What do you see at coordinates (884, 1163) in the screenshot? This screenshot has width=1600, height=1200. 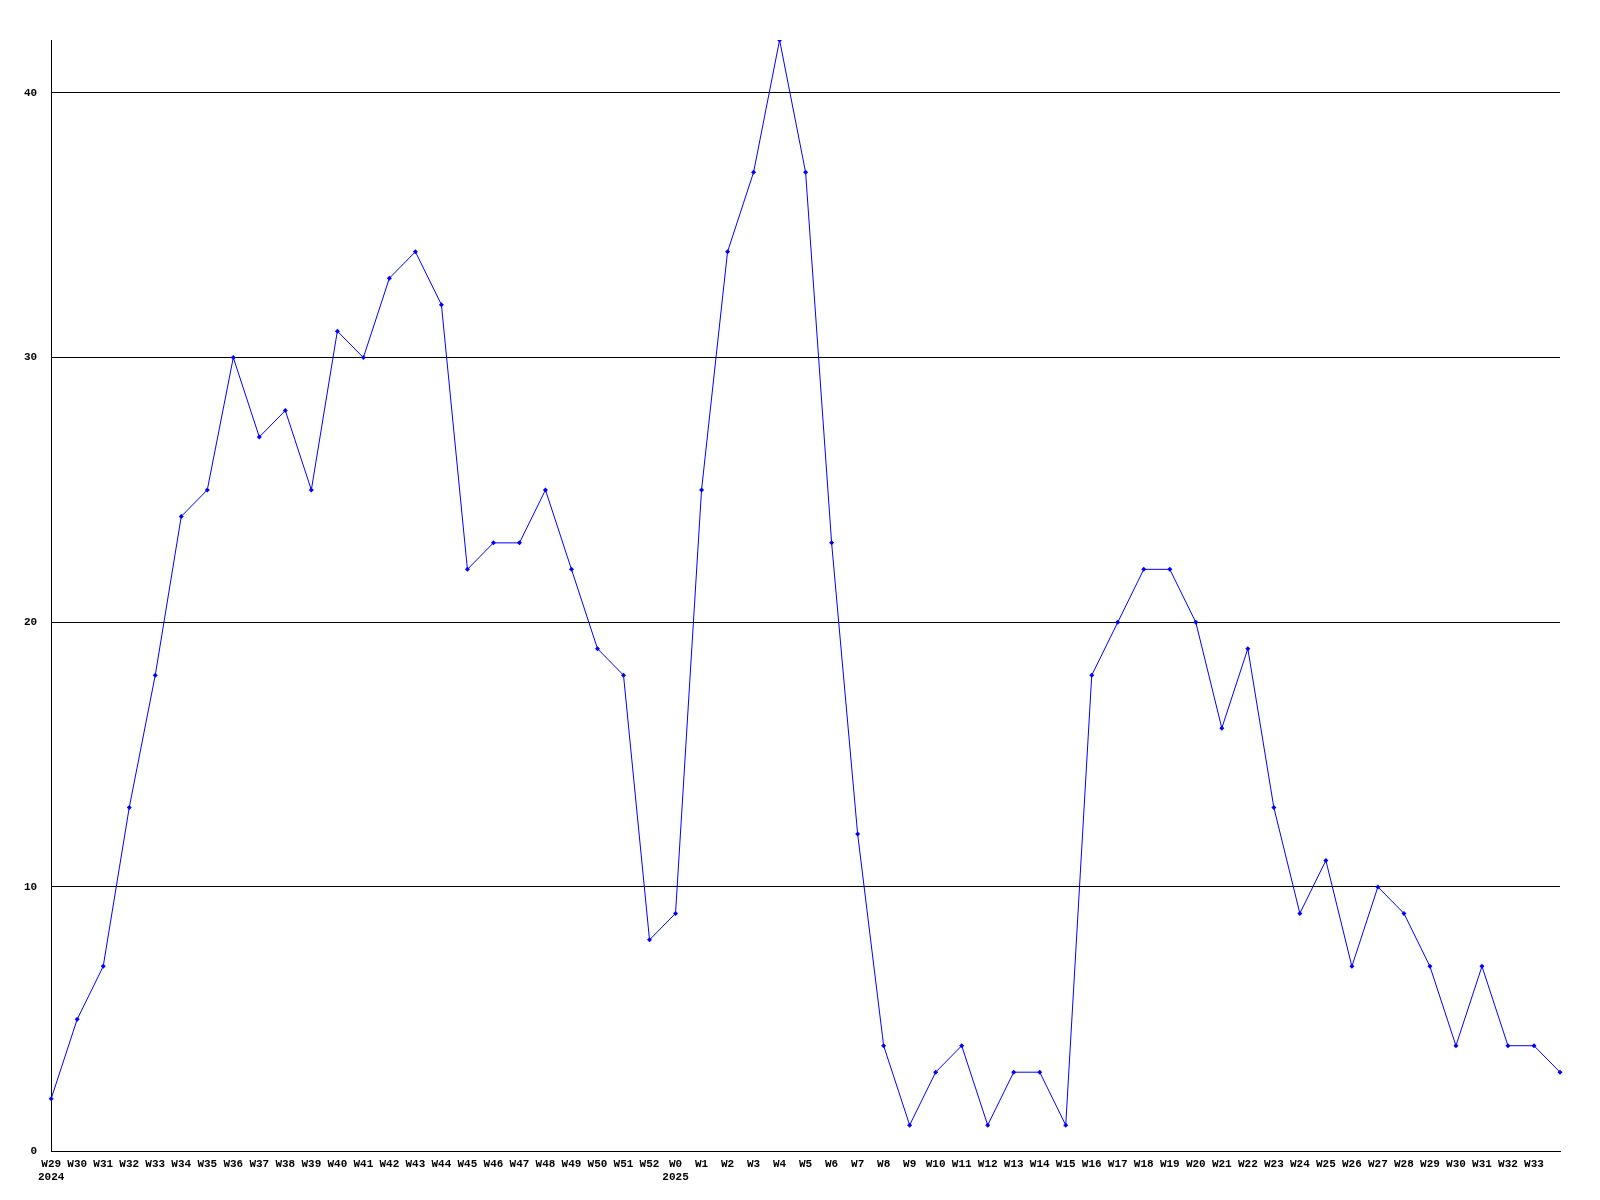 I see `x-tick-label: W8` at bounding box center [884, 1163].